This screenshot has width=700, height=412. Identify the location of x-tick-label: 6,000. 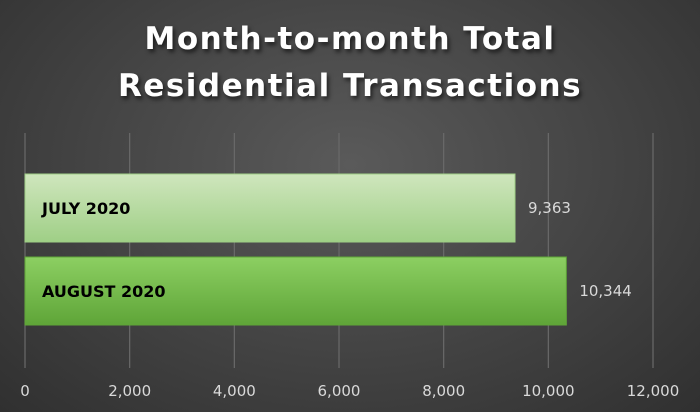
(339, 391).